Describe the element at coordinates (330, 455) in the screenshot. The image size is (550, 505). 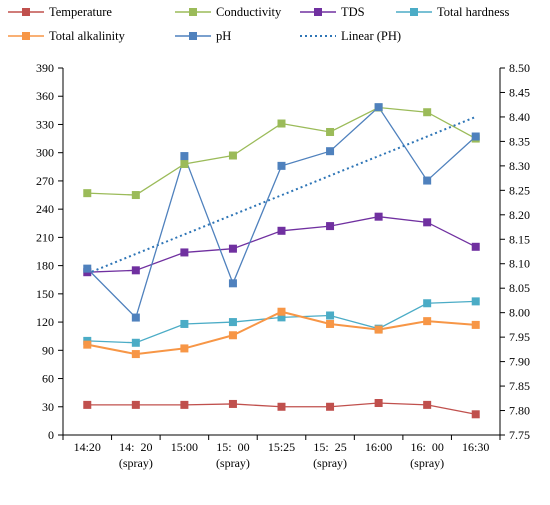
I see `x-tick-label: 15: 25 (spray)` at that location.